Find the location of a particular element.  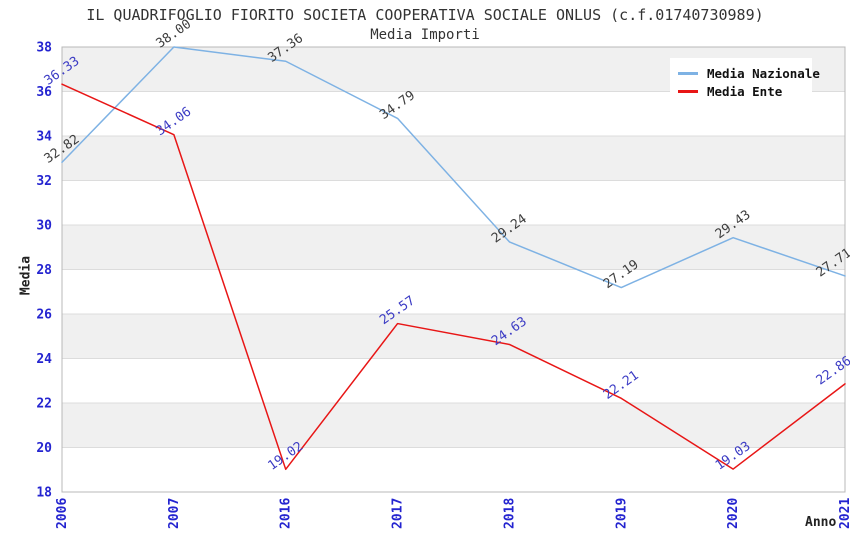

y-tick-label: 26 is located at coordinates (44, 315).